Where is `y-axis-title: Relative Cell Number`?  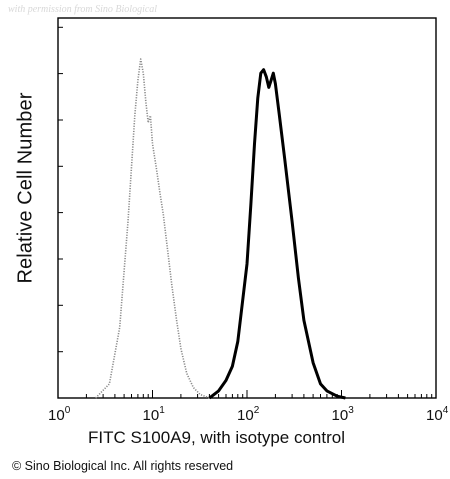 y-axis-title: Relative Cell Number is located at coordinates (25, 188).